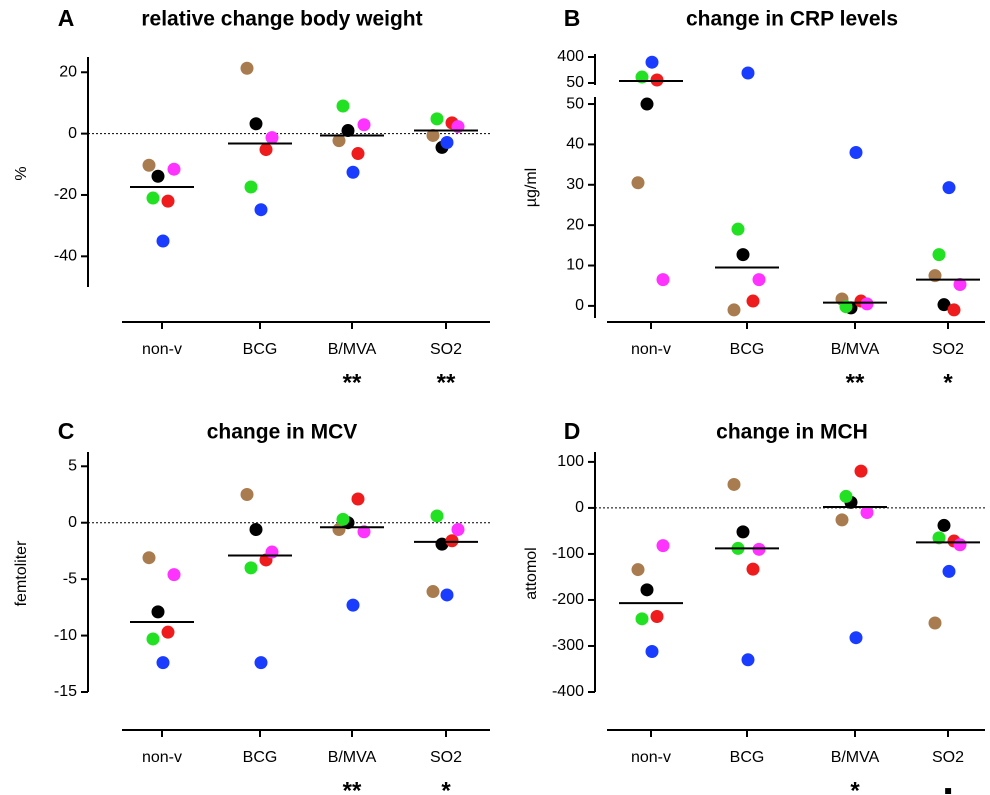 Image resolution: width=990 pixels, height=795 pixels. What do you see at coordinates (70, 578) in the screenshot?
I see `y-tick-label: -5` at bounding box center [70, 578].